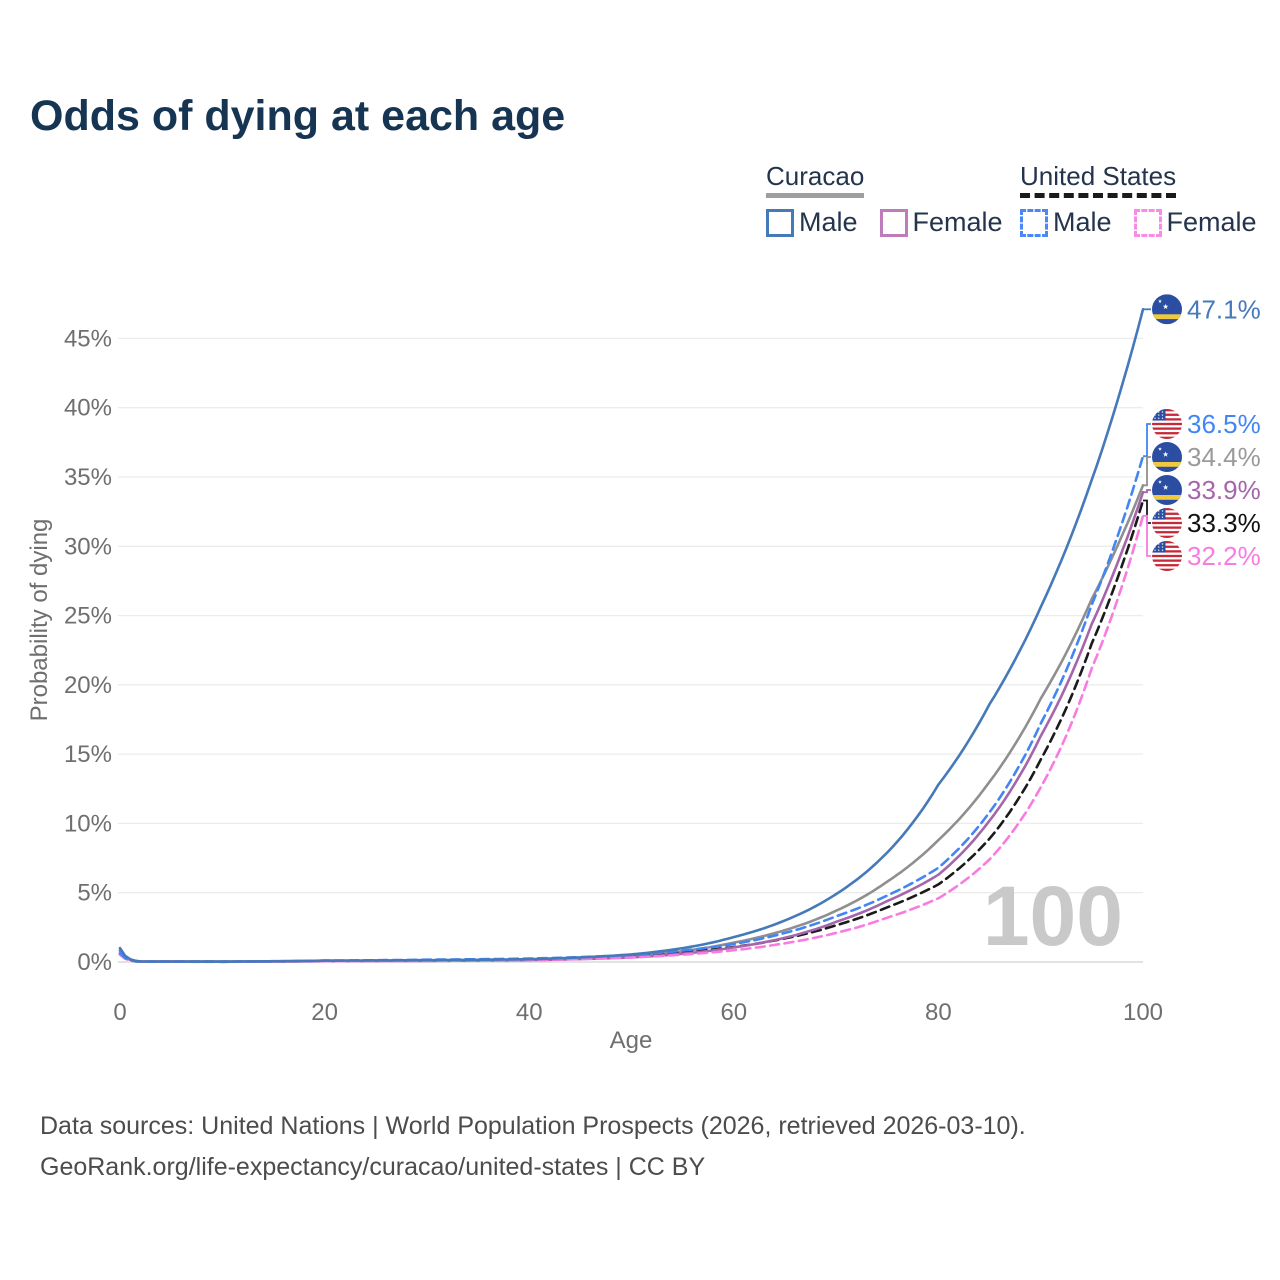 Image resolution: width=1280 pixels, height=1280 pixels. What do you see at coordinates (88, 546) in the screenshot?
I see `y-tick-label: 30%` at bounding box center [88, 546].